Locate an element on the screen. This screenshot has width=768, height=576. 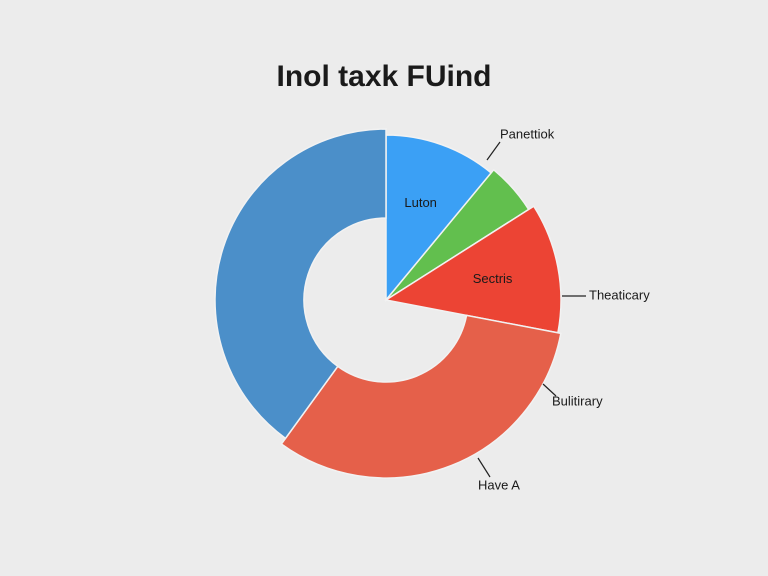
callout-label: Have A is located at coordinates (499, 484).